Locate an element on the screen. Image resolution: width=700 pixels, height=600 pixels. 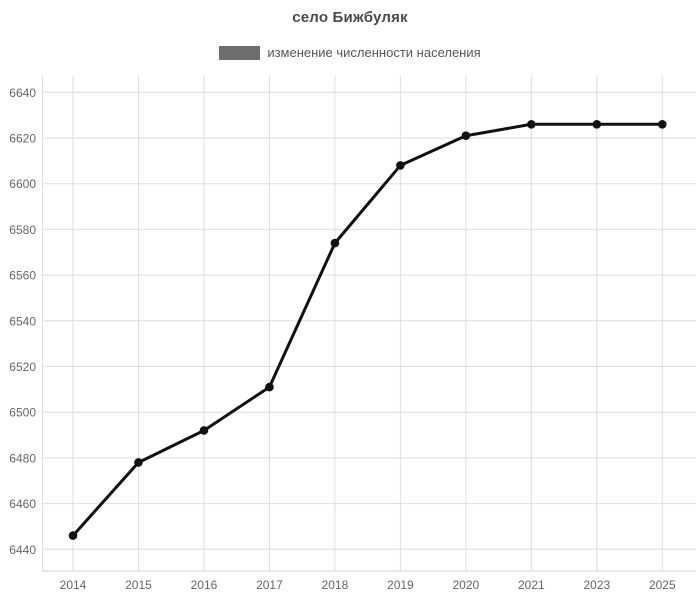
y-axis-tick-label: 6560 is located at coordinates (22, 276).